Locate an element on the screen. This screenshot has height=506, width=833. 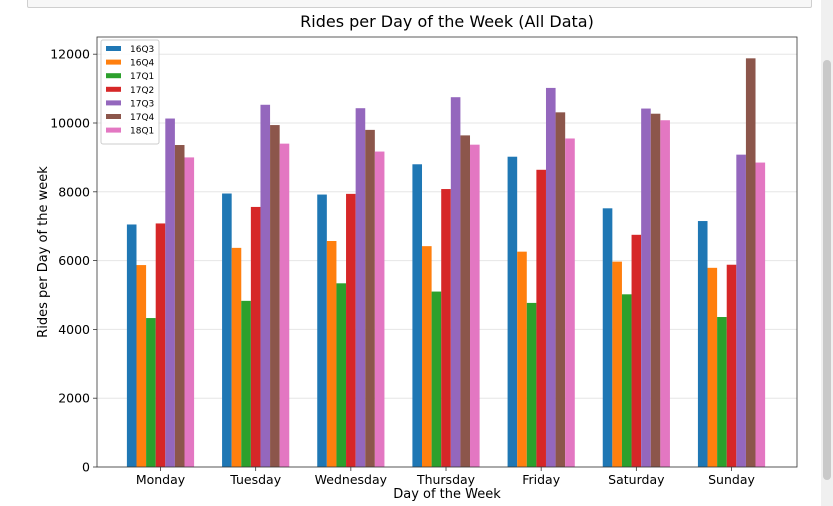
x-tick-label: Friday is located at coordinates (541, 479).